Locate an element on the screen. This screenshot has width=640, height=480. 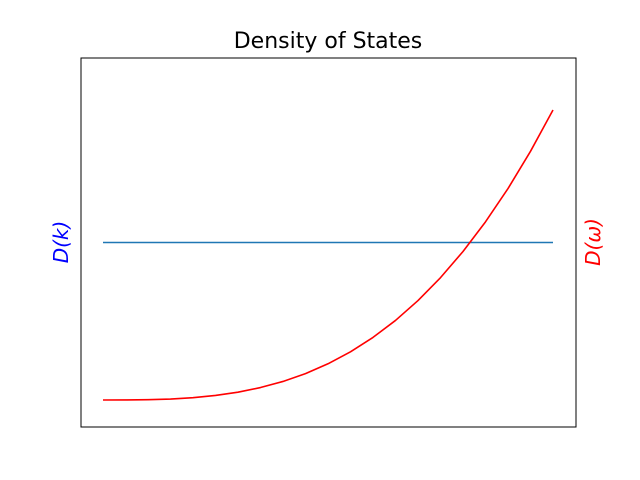
left-y-axis-label: D(k) is located at coordinates (61, 242).